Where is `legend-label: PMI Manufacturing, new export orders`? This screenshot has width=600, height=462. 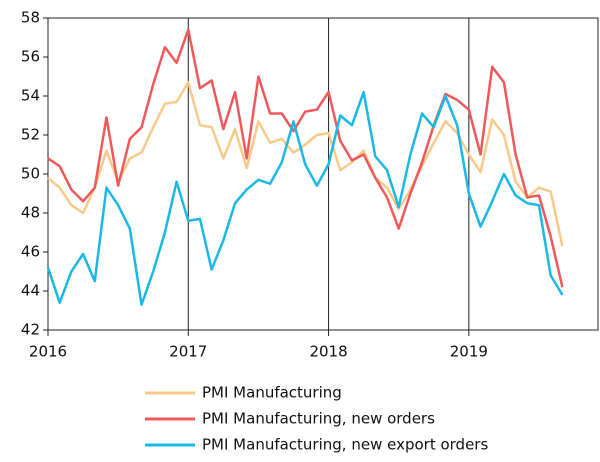 legend-label: PMI Manufacturing, new export orders is located at coordinates (345, 445).